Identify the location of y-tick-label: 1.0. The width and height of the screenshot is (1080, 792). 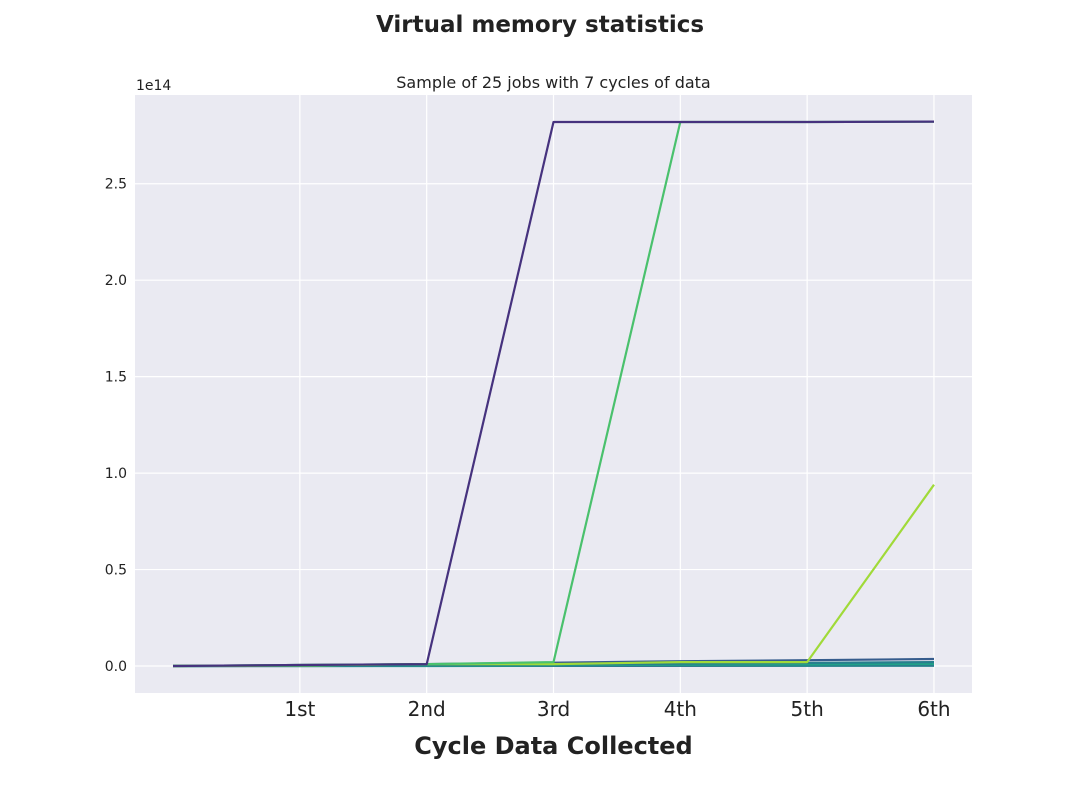
(116, 474).